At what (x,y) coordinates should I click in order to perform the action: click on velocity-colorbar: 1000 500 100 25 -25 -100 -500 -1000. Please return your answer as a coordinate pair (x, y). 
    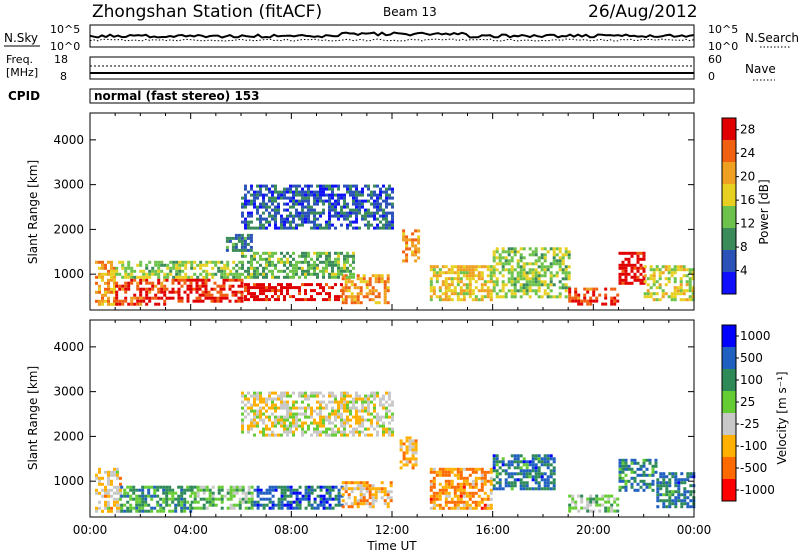
    Looking at the image, I should click on (748, 413).